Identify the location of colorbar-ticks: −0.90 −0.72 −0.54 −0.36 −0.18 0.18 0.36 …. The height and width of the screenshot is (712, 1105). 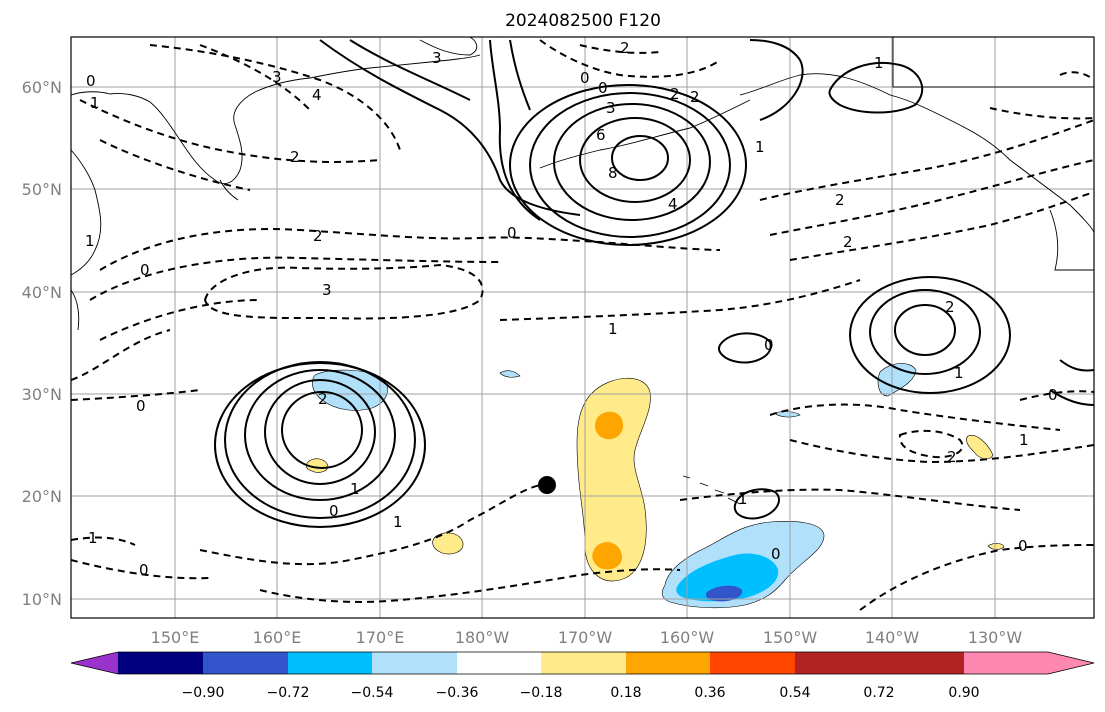
(581, 693).